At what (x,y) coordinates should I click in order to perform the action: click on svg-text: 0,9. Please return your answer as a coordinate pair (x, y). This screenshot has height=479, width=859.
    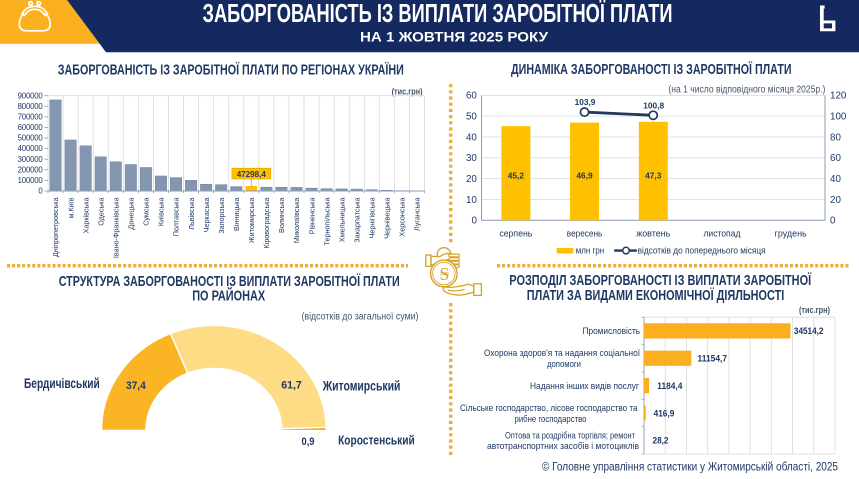
    Looking at the image, I should click on (308, 442).